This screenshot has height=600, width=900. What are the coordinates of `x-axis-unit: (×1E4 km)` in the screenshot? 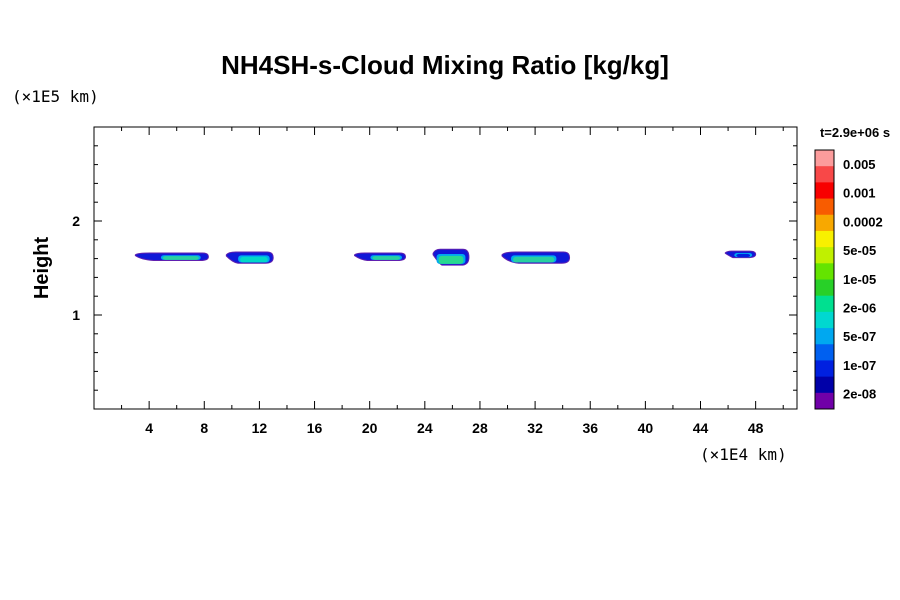 It's located at (743, 454).